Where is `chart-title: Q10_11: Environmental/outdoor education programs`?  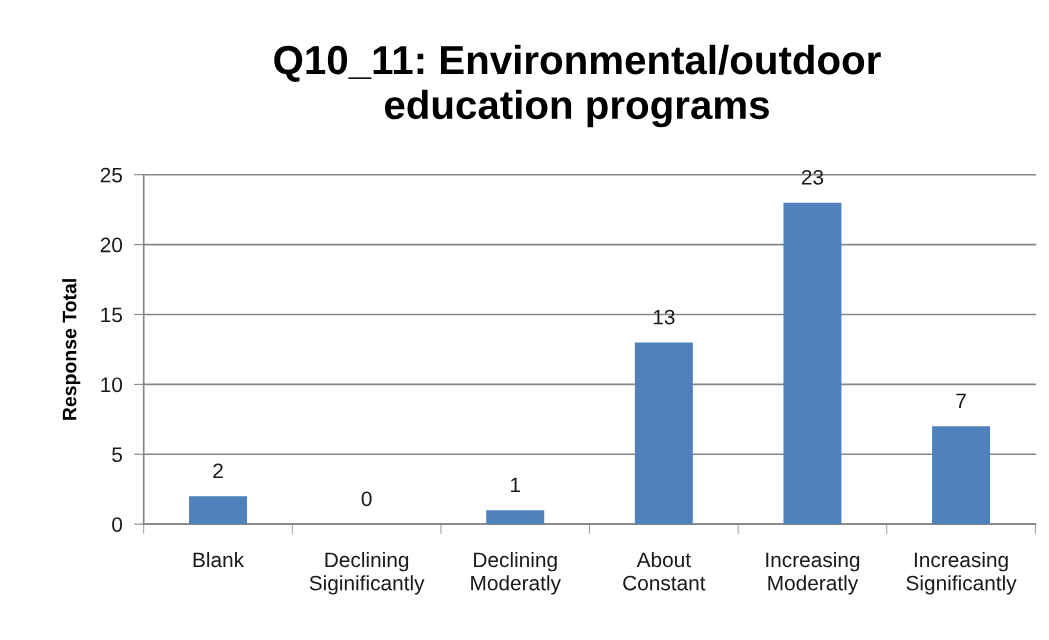 chart-title: Q10_11: Environmental/outdoor education programs is located at coordinates (577, 86).